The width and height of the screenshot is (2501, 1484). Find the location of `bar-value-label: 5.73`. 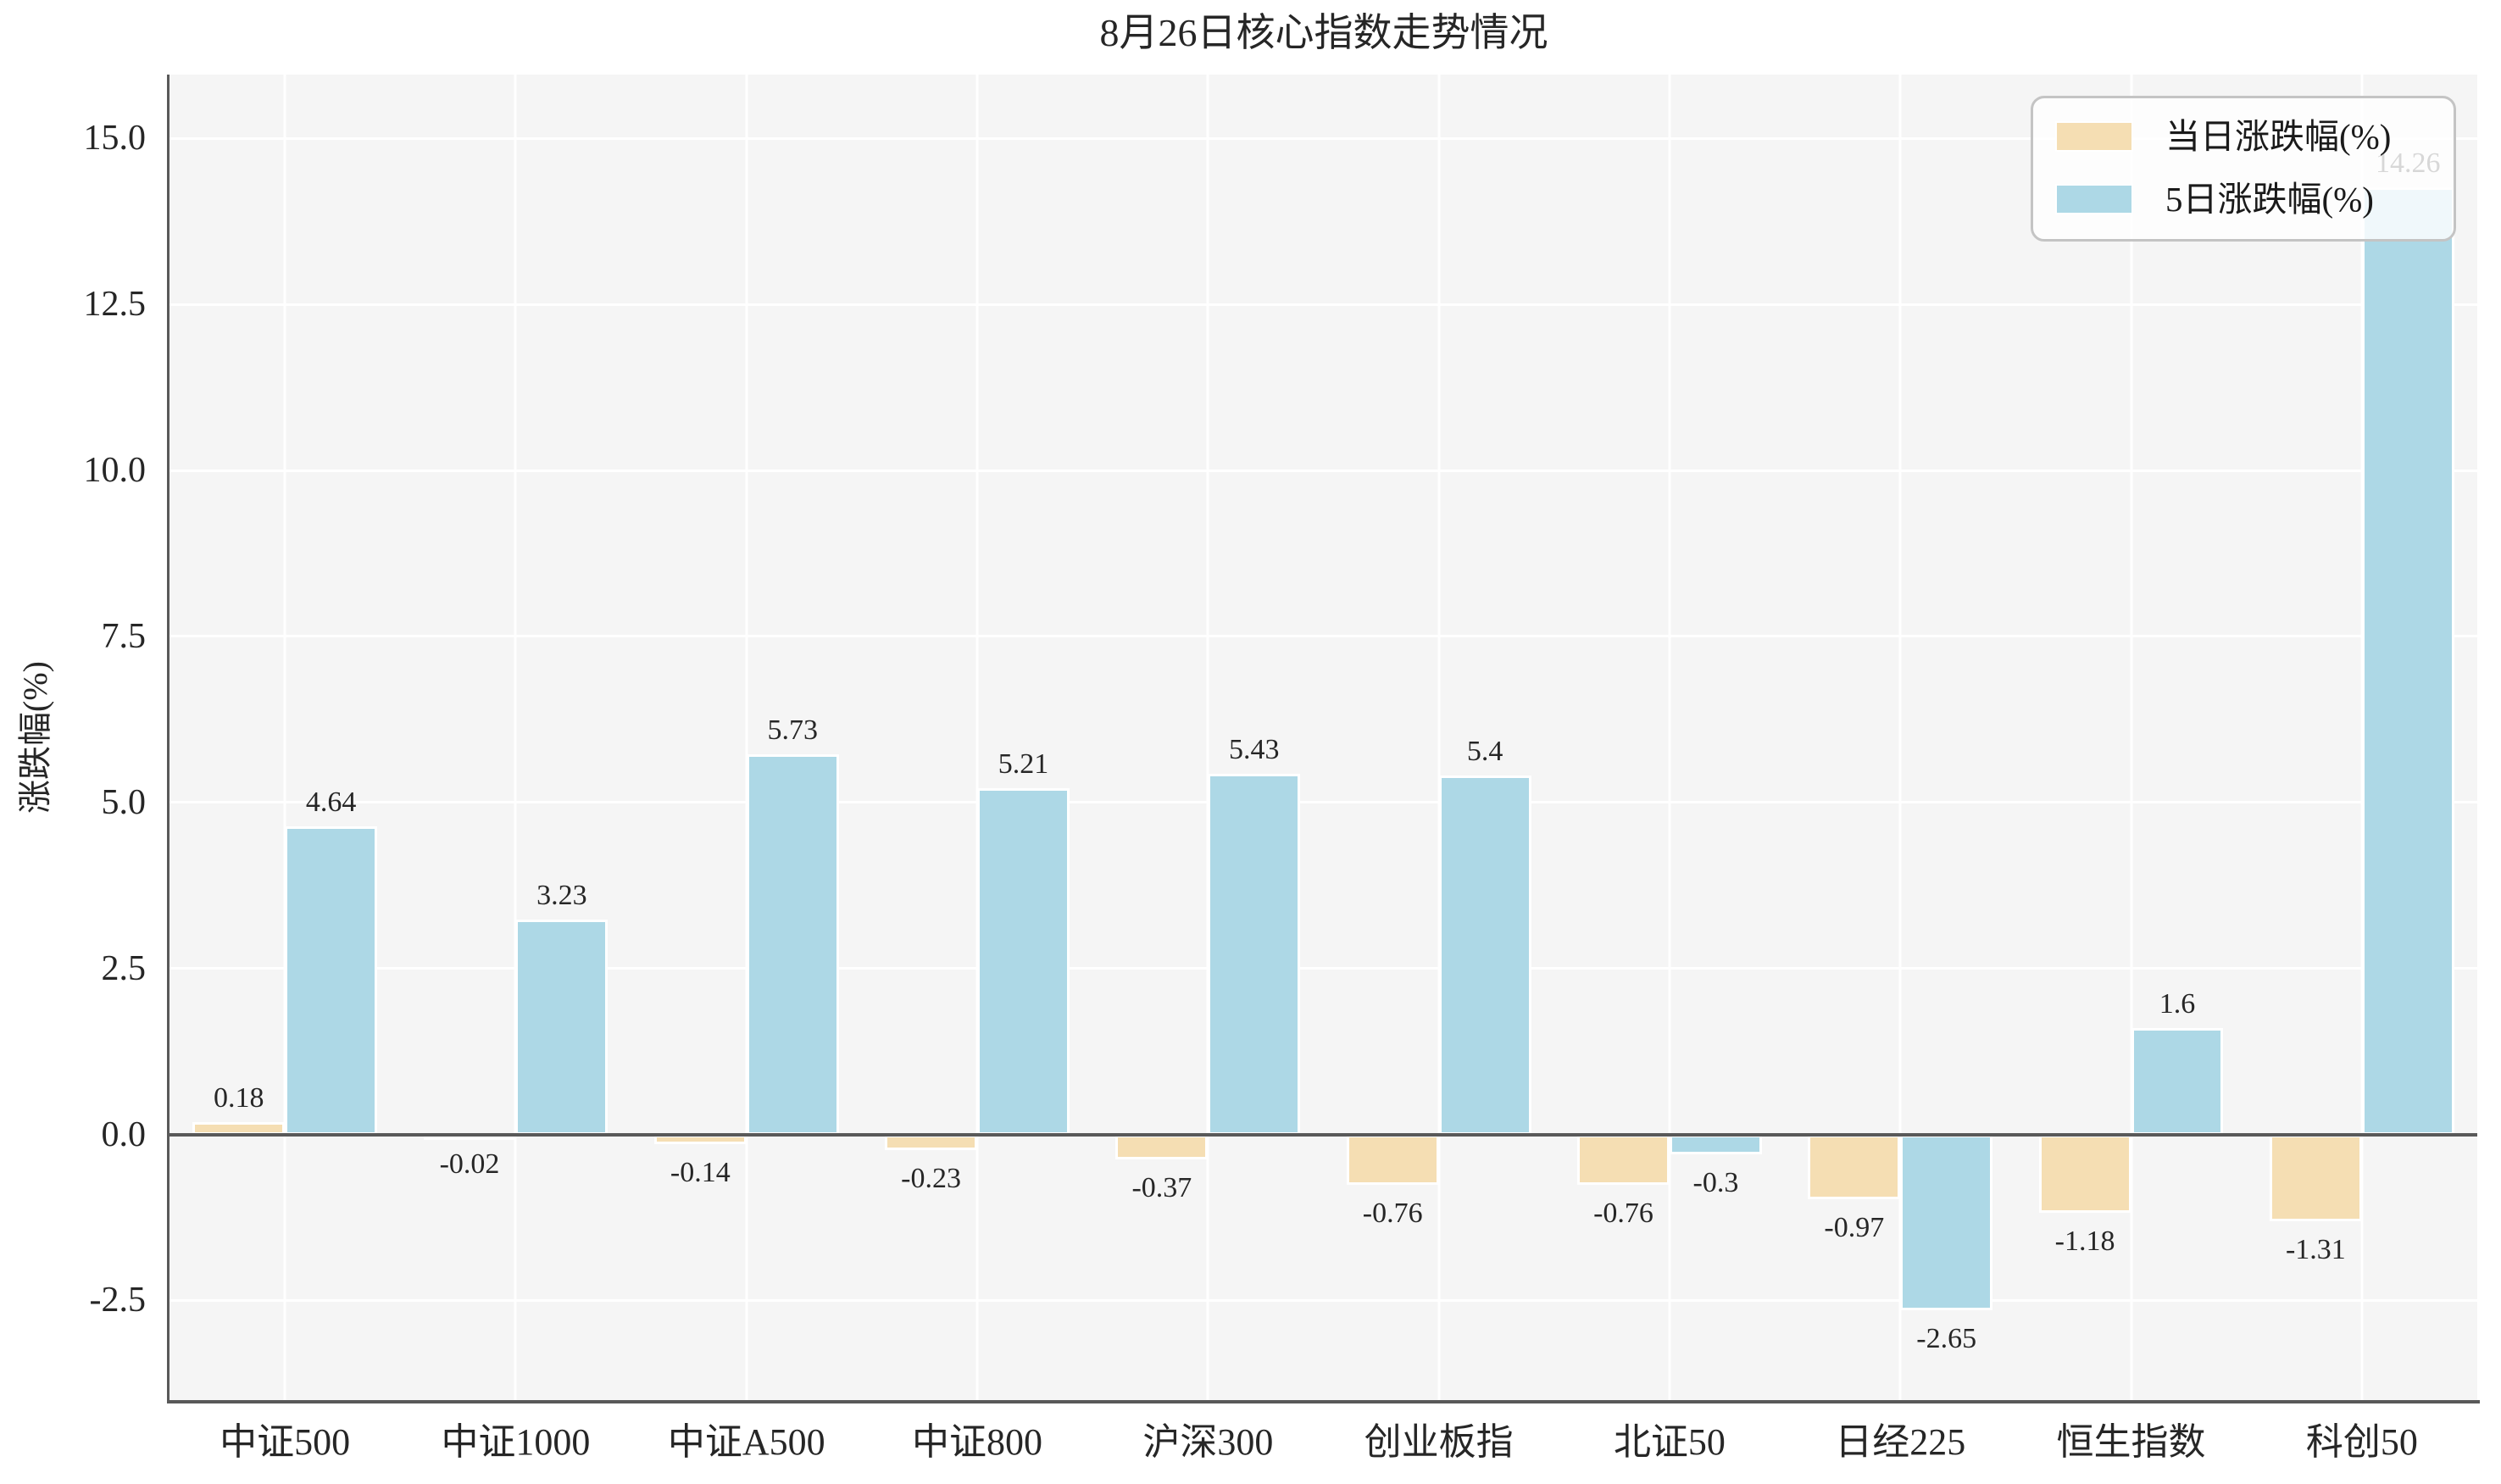

bar-value-label: 5.73 is located at coordinates (792, 730).